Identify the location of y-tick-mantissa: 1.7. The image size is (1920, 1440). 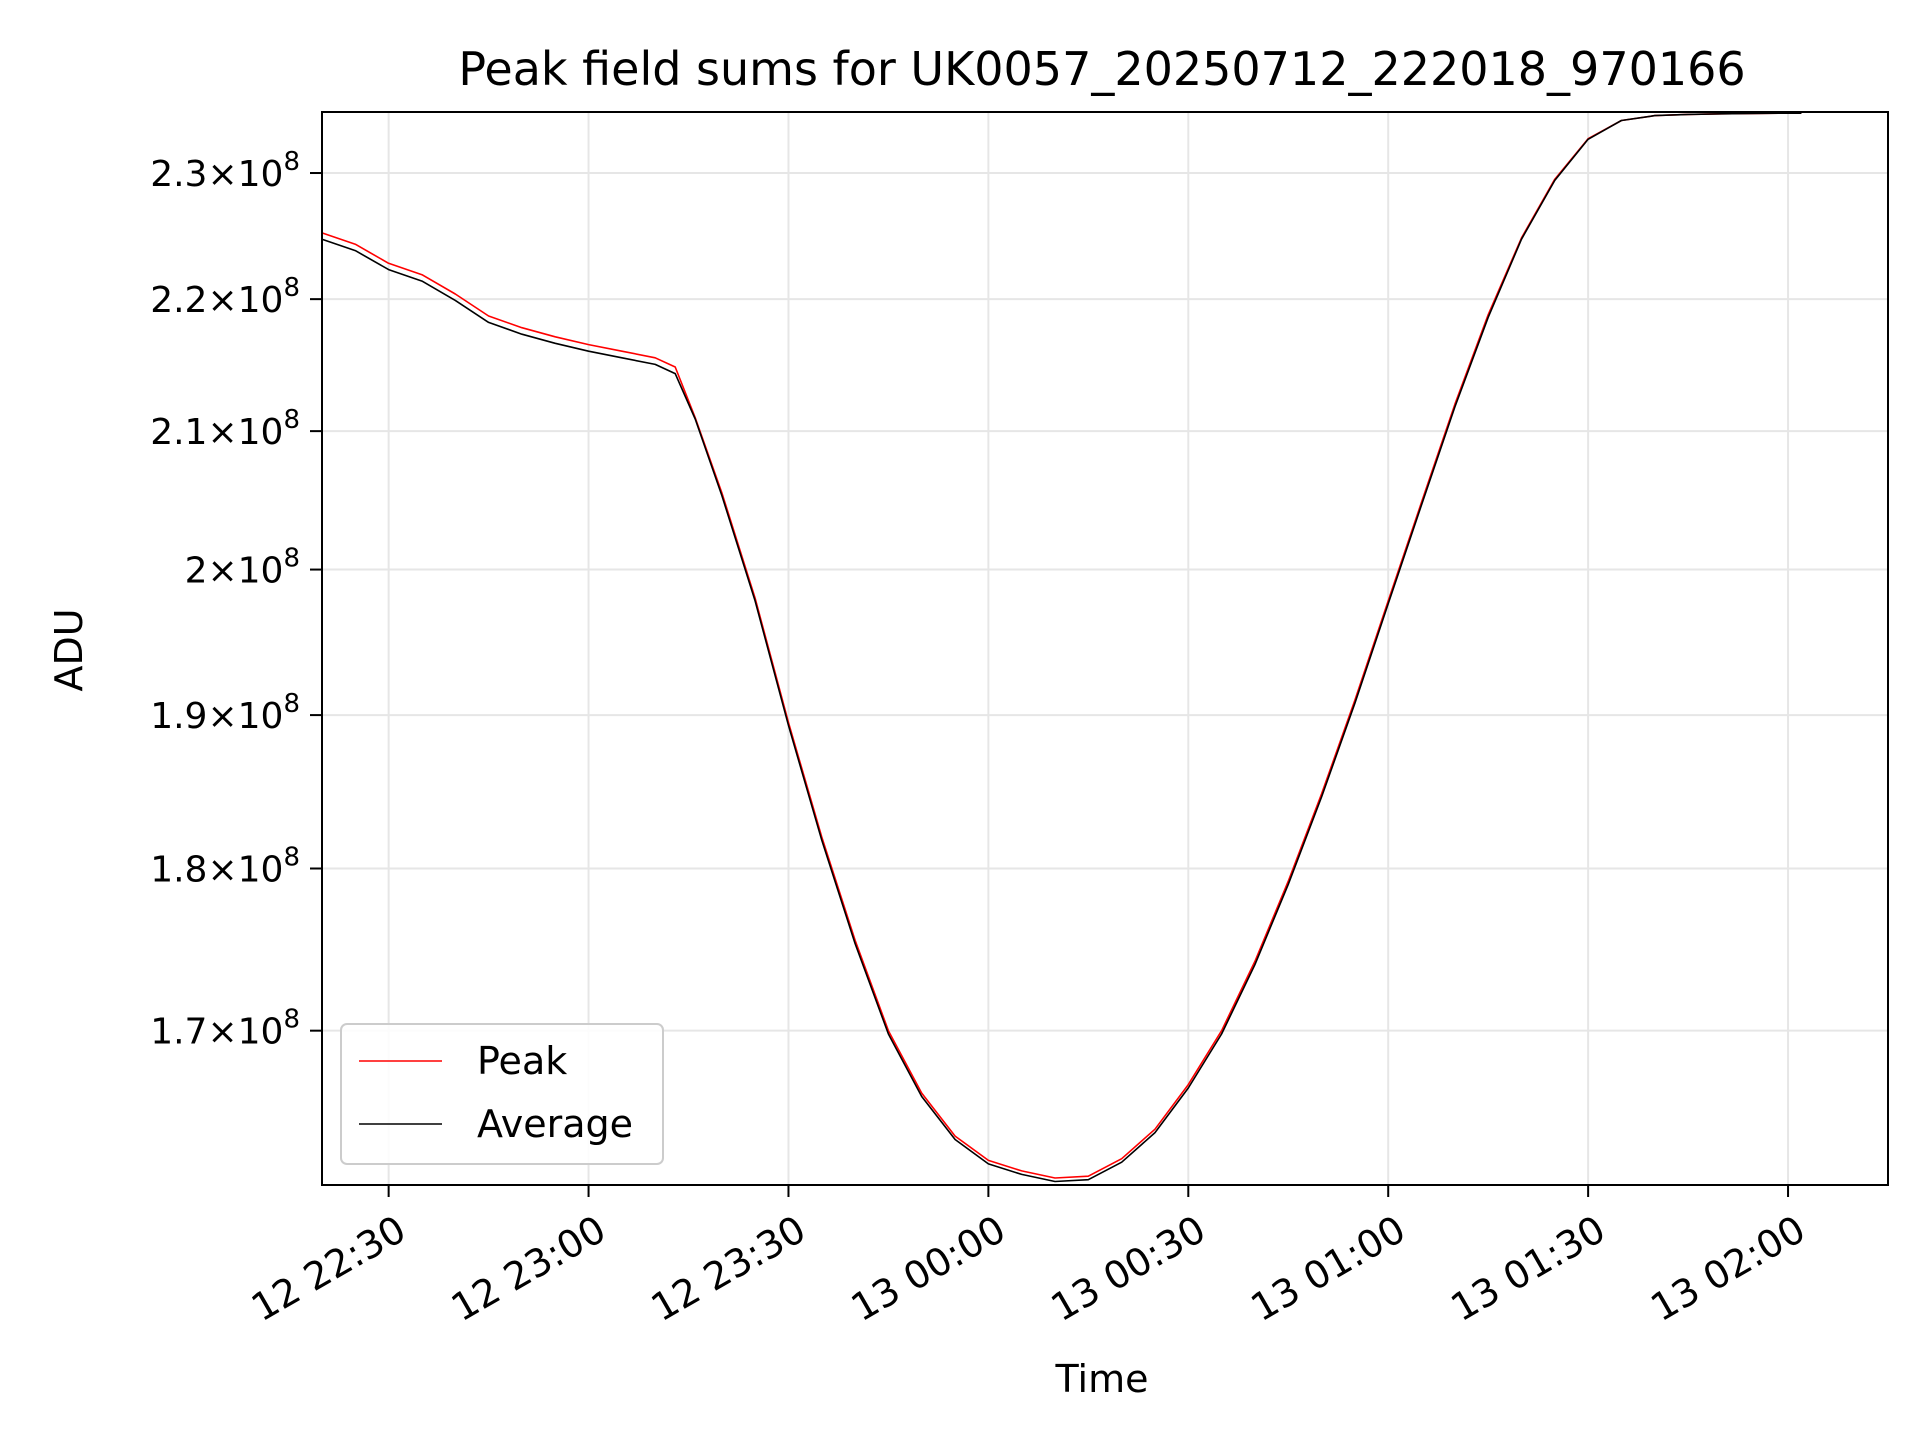
(178, 1032).